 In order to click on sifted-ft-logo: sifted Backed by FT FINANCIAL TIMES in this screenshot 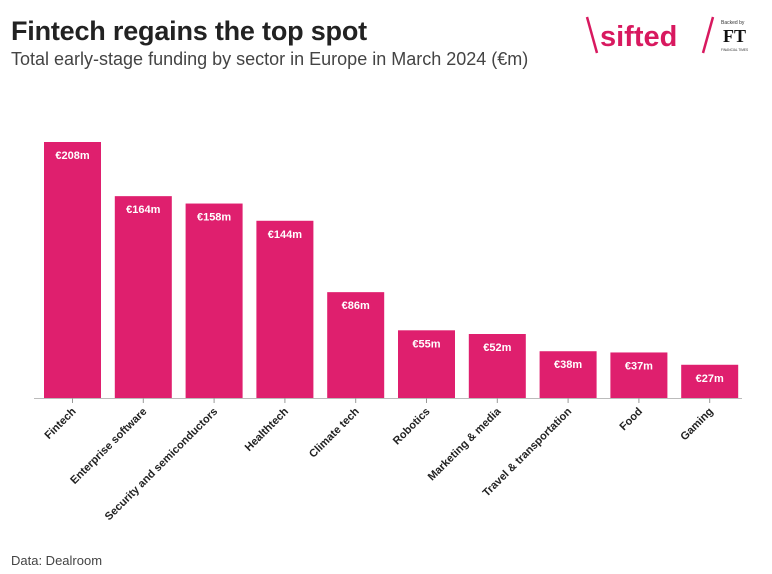, I will do `click(666, 35)`.